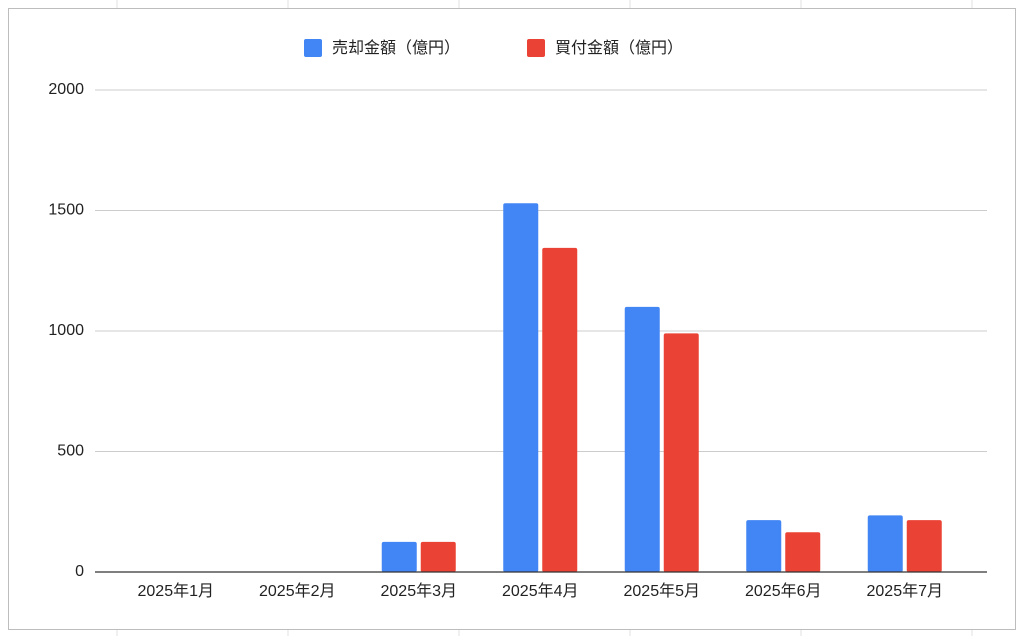 This screenshot has width=1024, height=636. What do you see at coordinates (783, 591) in the screenshot?
I see `x-tick-label: 2025年6月` at bounding box center [783, 591].